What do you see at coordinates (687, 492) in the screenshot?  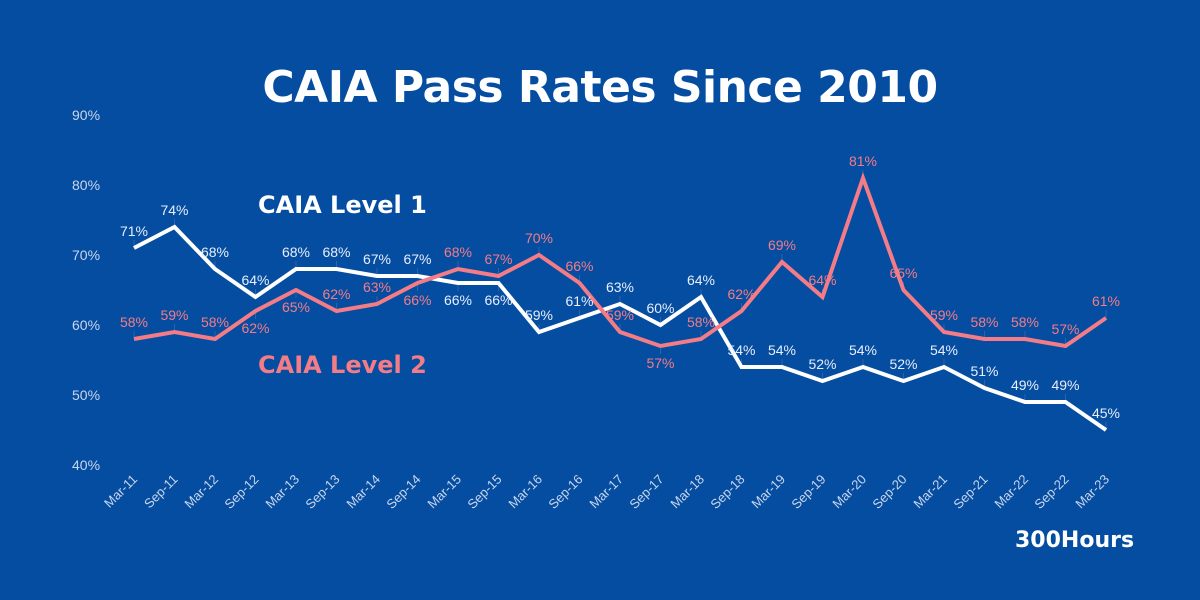 I see `x-tick-label: Mar-18` at bounding box center [687, 492].